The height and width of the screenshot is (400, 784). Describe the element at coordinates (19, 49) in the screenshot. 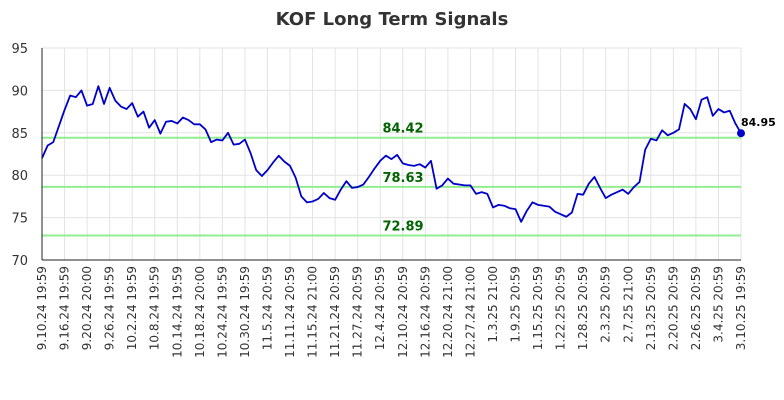

I see `y-tick-label: 95` at that location.